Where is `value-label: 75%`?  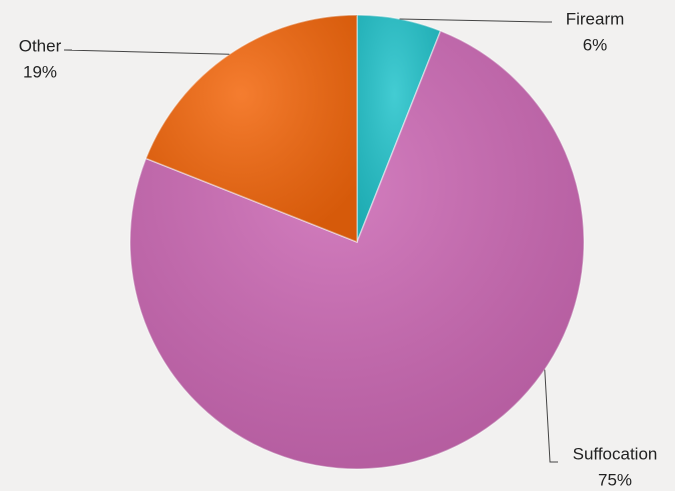
value-label: 75% is located at coordinates (615, 479).